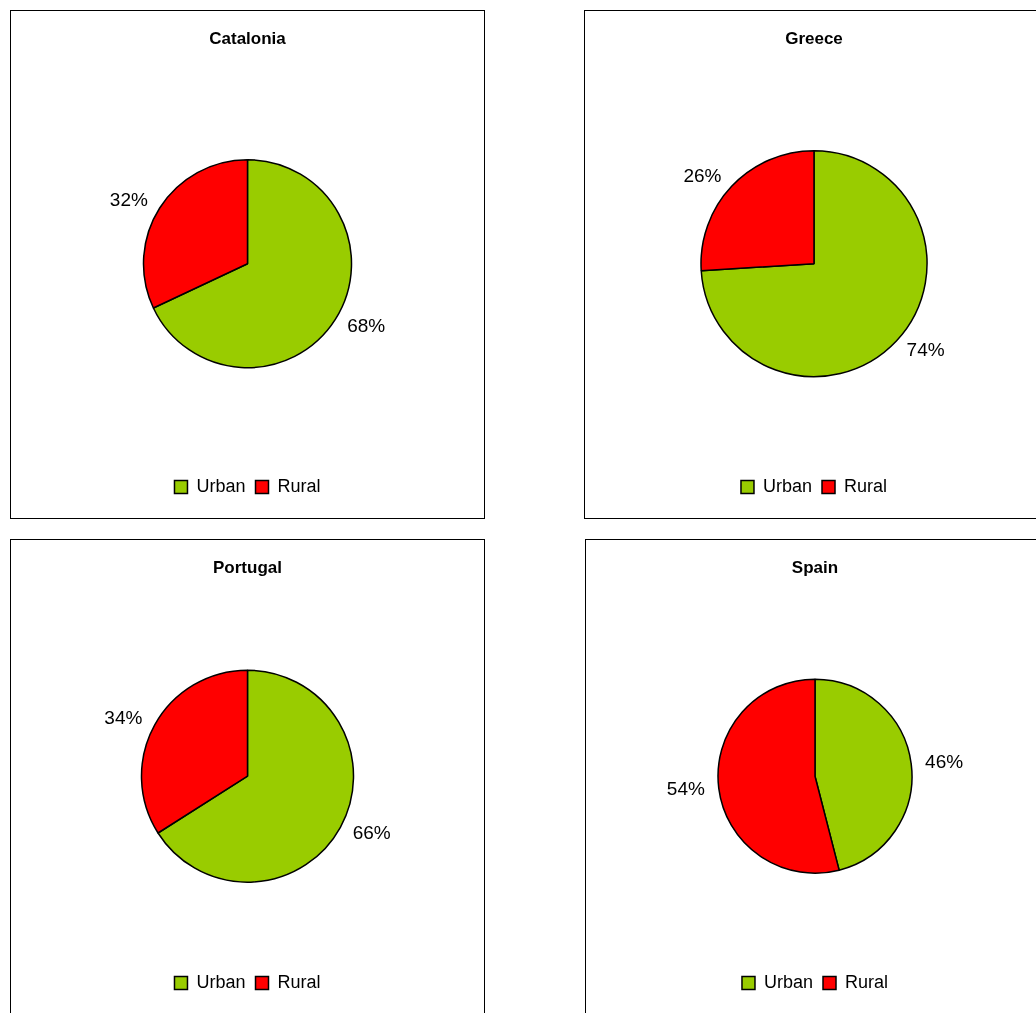 This screenshot has width=1036, height=1013. What do you see at coordinates (815, 567) in the screenshot?
I see `chart-title: Spain` at bounding box center [815, 567].